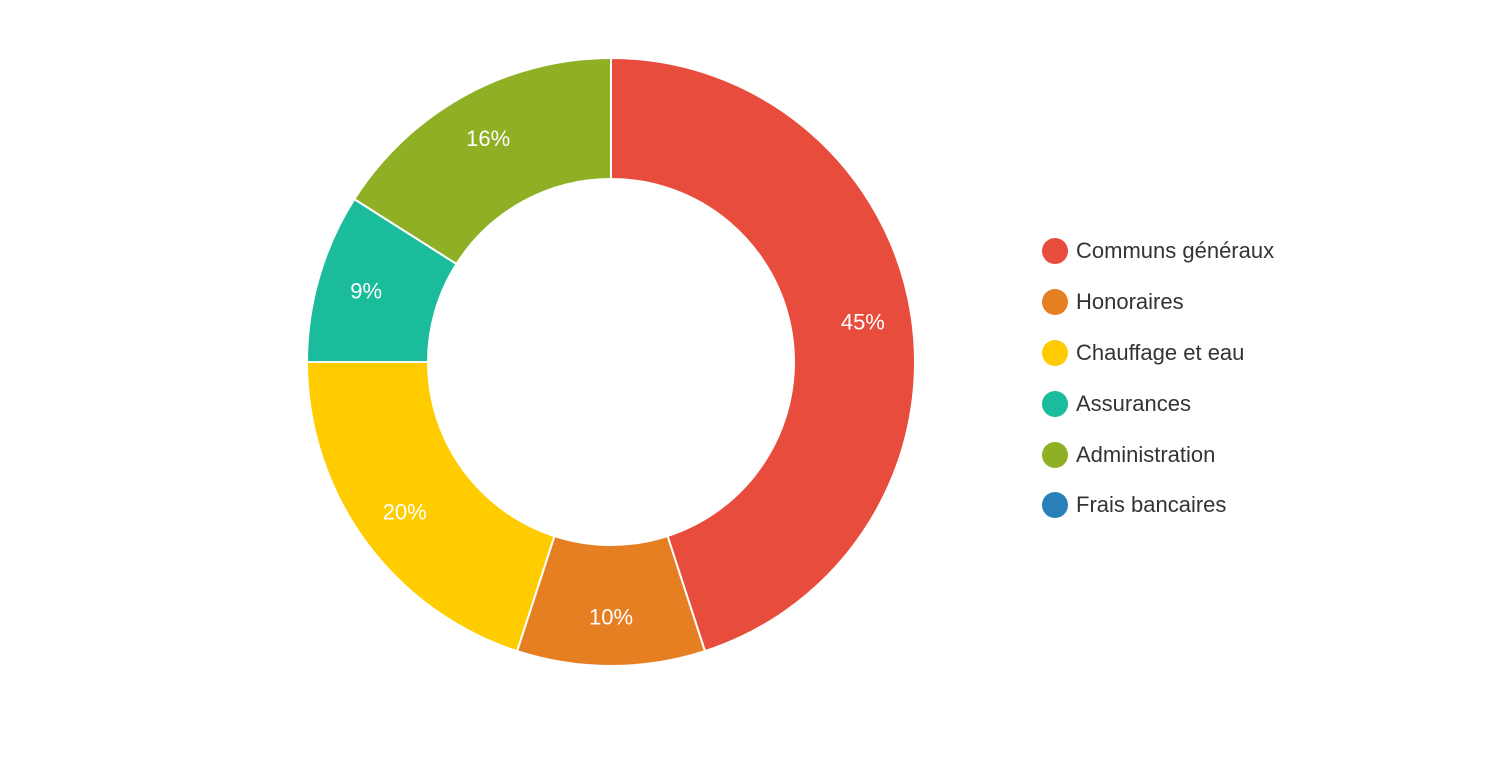 The width and height of the screenshot is (1502, 780). I want to click on legend-label-administration: Administration, so click(1146, 454).